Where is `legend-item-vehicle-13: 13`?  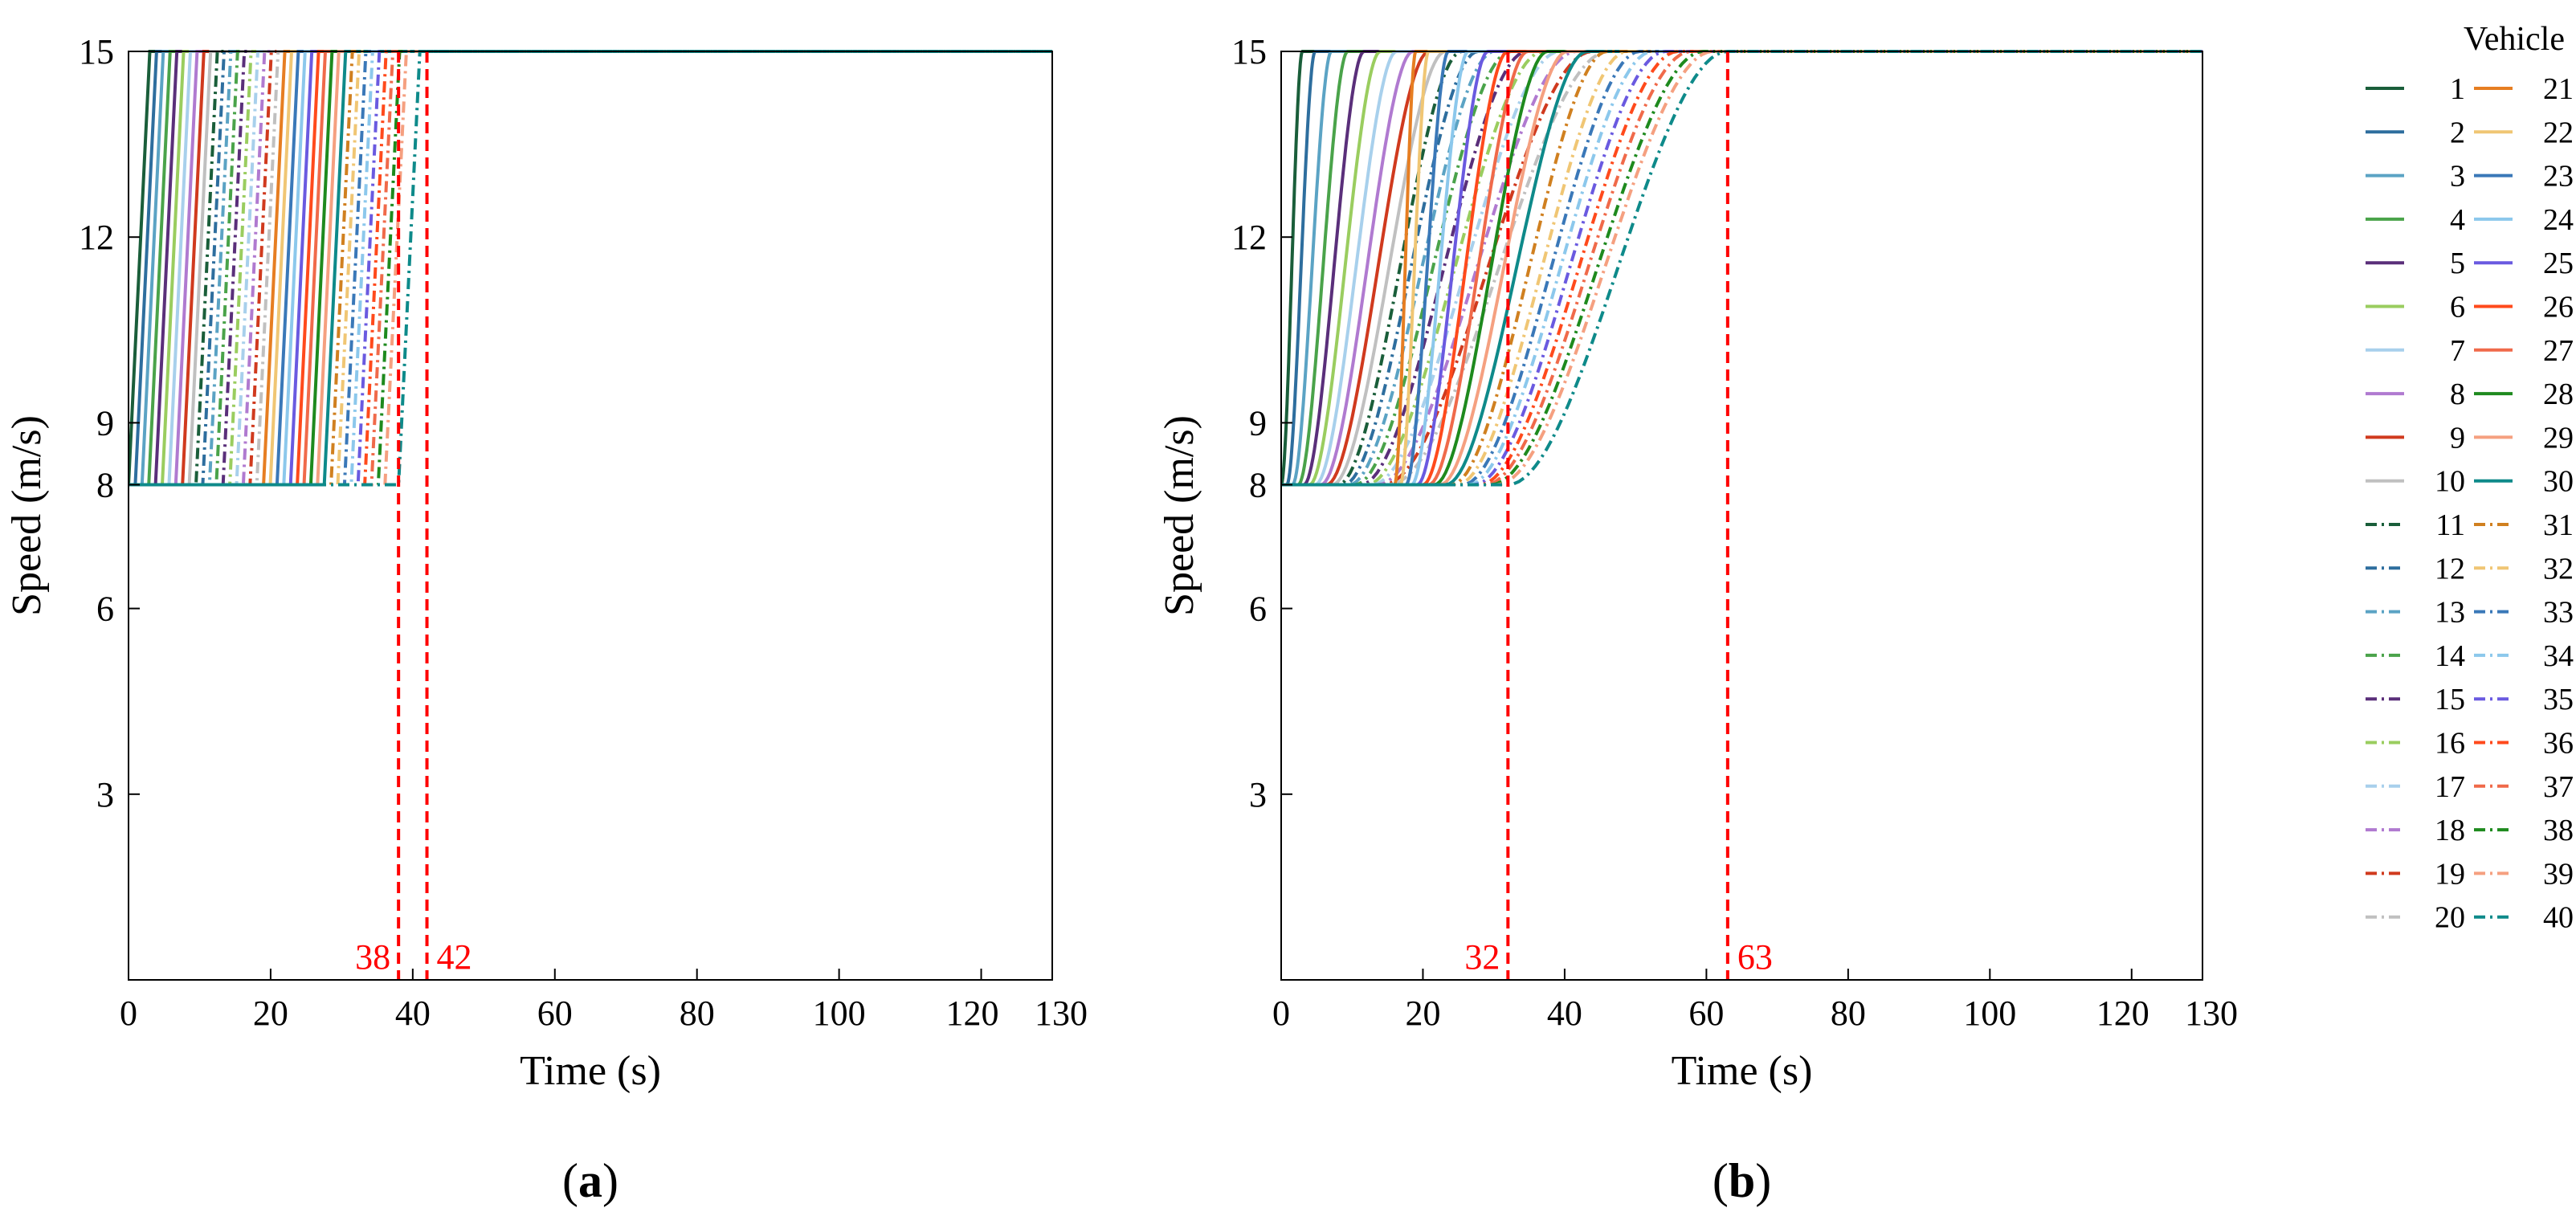 legend-item-vehicle-13: 13 is located at coordinates (2415, 613).